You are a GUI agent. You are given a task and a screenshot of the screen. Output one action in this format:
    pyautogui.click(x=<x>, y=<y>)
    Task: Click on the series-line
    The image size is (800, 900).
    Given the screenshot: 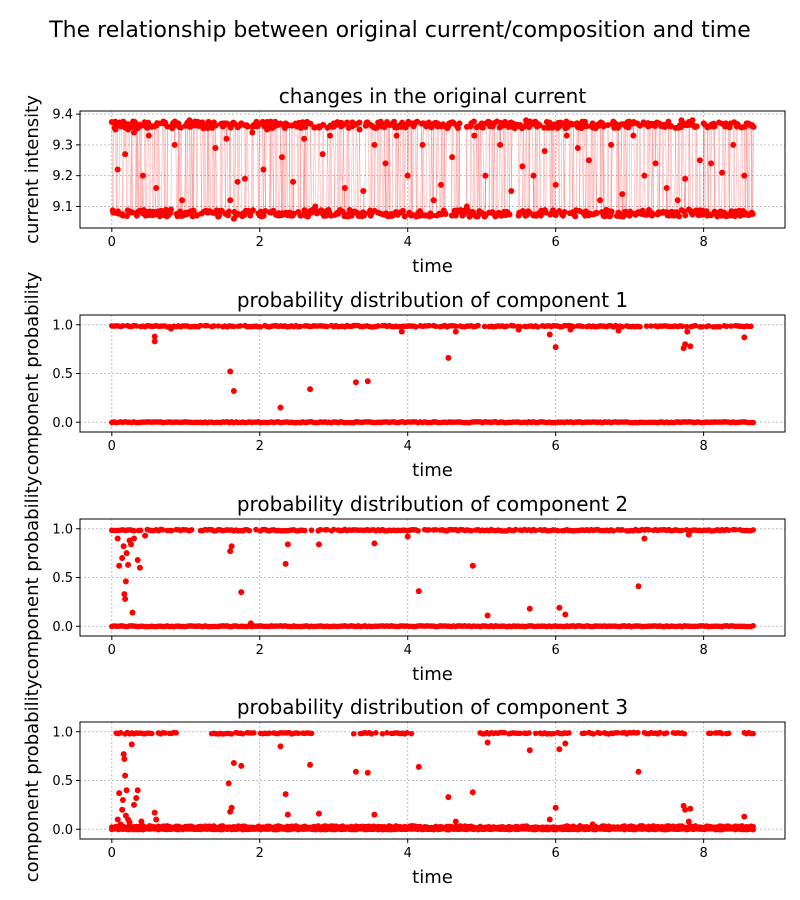 What is the action you would take?
    pyautogui.click(x=432, y=169)
    